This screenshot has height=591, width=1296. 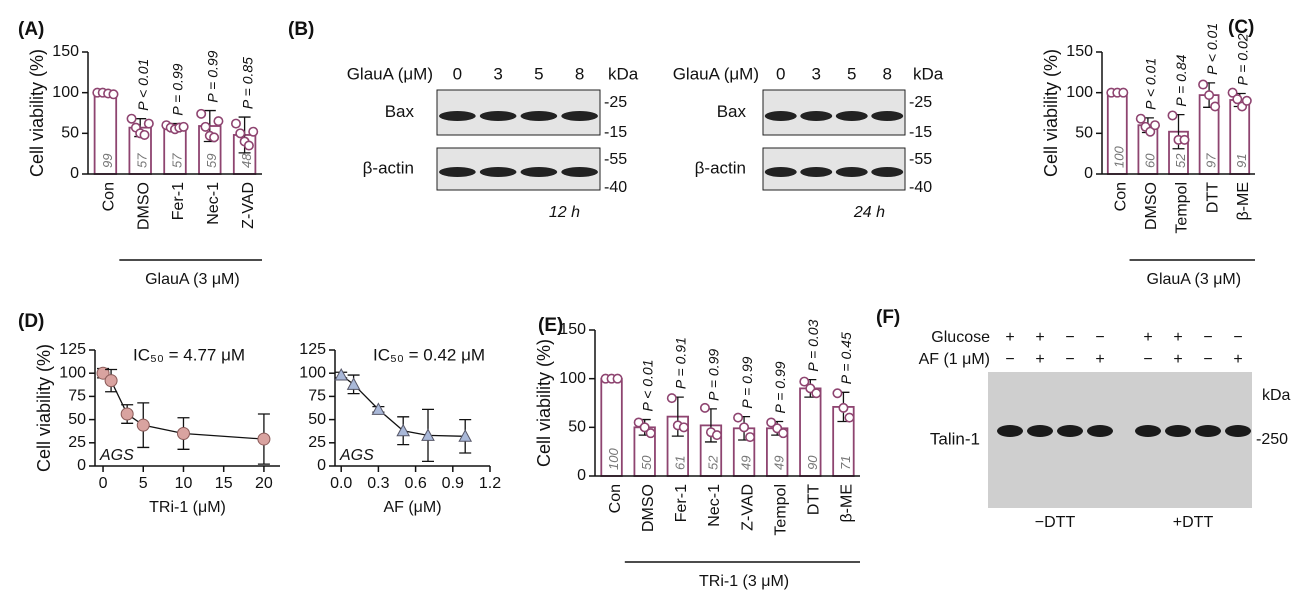 What do you see at coordinates (65, 51) in the screenshot?
I see `y-tick-label: 150` at bounding box center [65, 51].